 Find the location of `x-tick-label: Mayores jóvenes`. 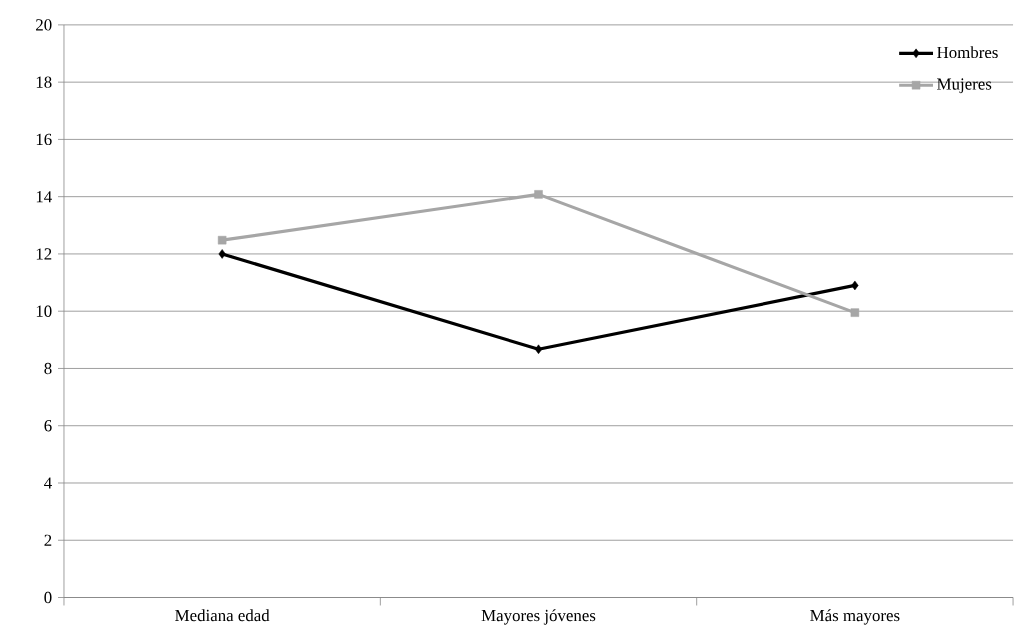

x-tick-label: Mayores jóvenes is located at coordinates (538, 617).